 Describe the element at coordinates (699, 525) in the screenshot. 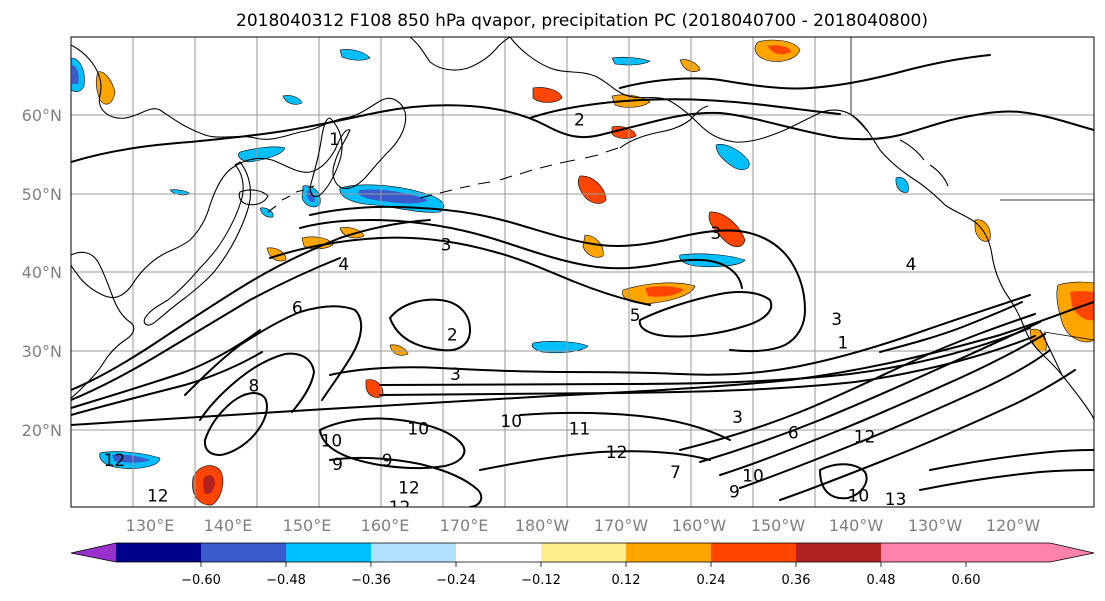

I see `lon-label-160w: 160°W` at that location.